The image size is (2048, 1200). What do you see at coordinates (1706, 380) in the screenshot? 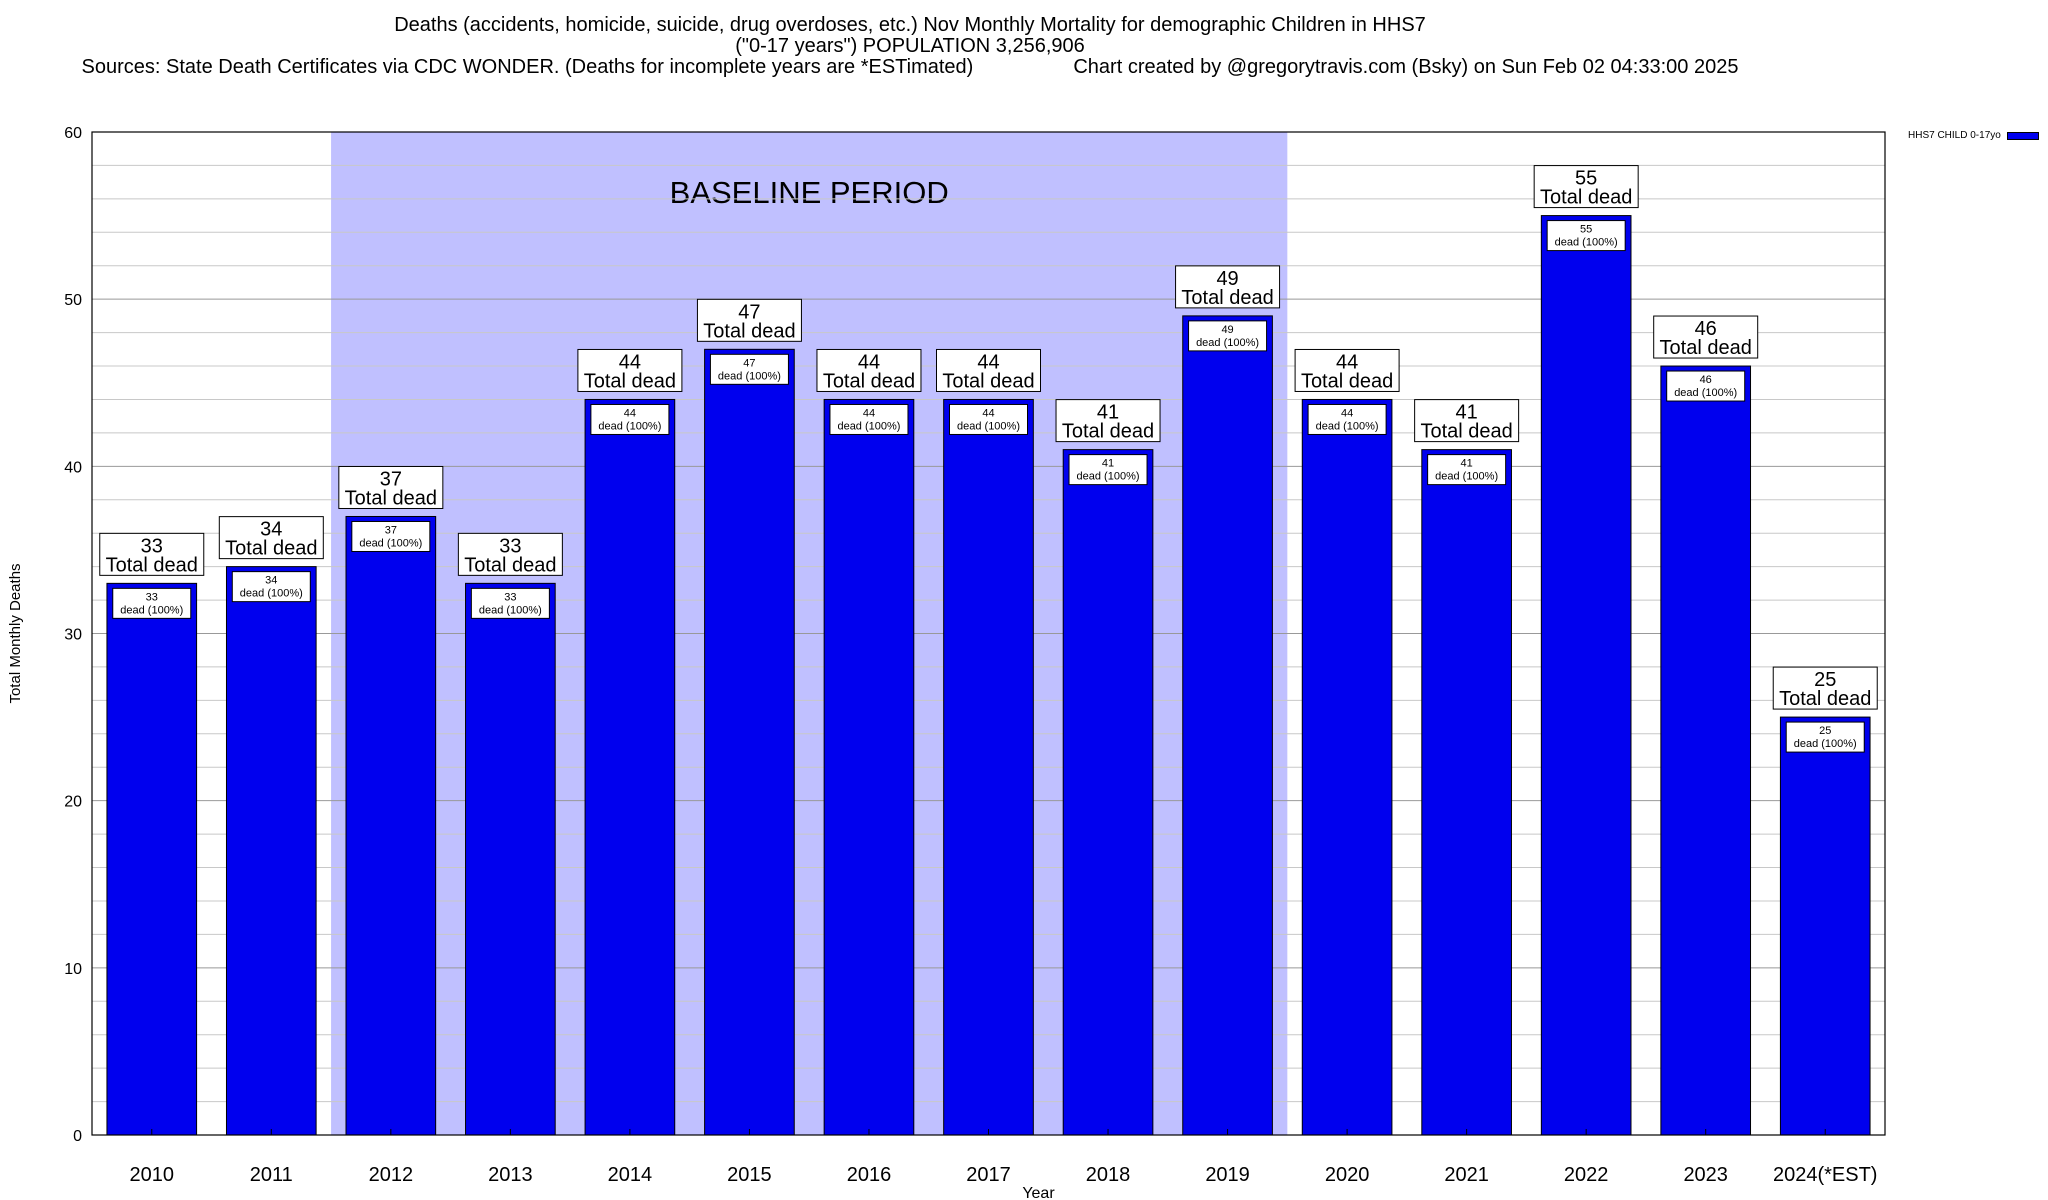
I see `inner-label-value: 46` at bounding box center [1706, 380].